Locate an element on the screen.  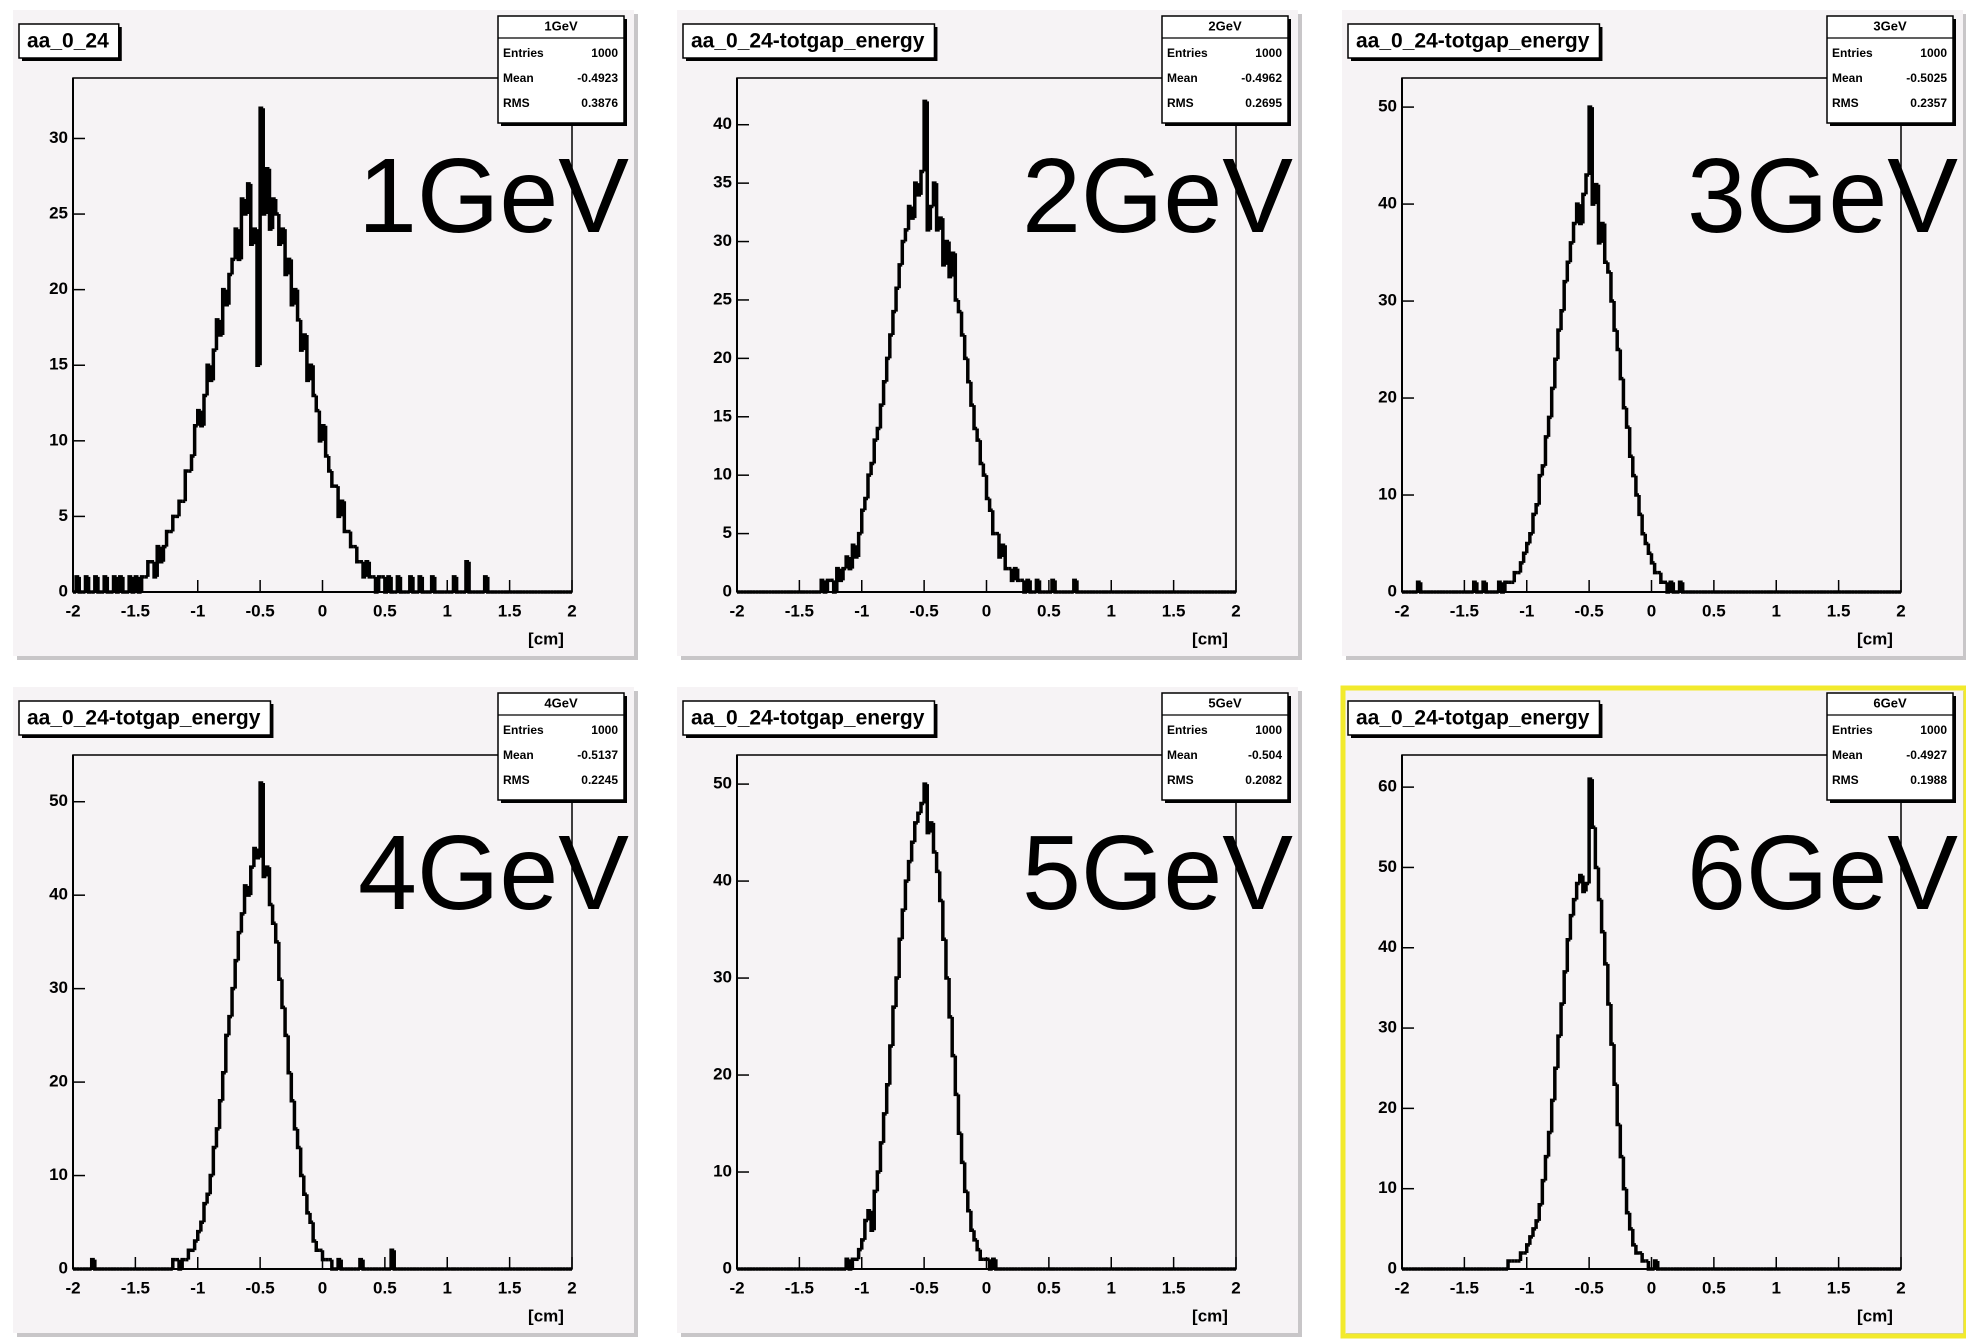
y-tick-label: 50 is located at coordinates (1387, 866).